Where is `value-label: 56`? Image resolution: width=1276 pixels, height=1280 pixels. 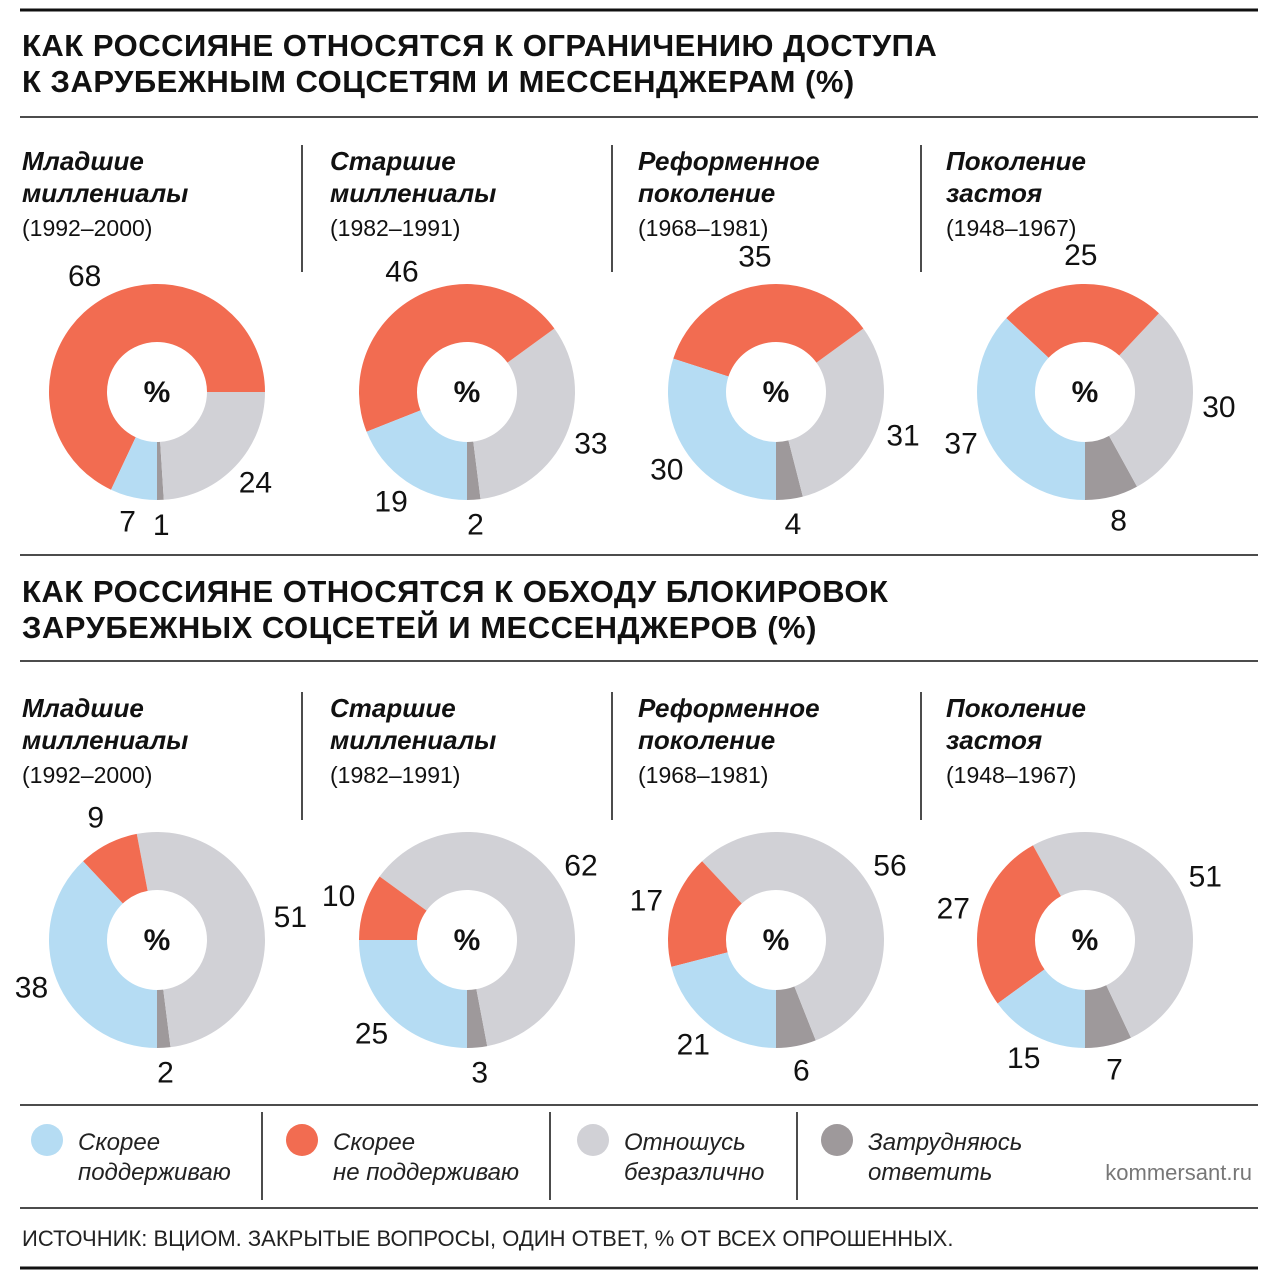
value-label: 56 is located at coordinates (889, 866).